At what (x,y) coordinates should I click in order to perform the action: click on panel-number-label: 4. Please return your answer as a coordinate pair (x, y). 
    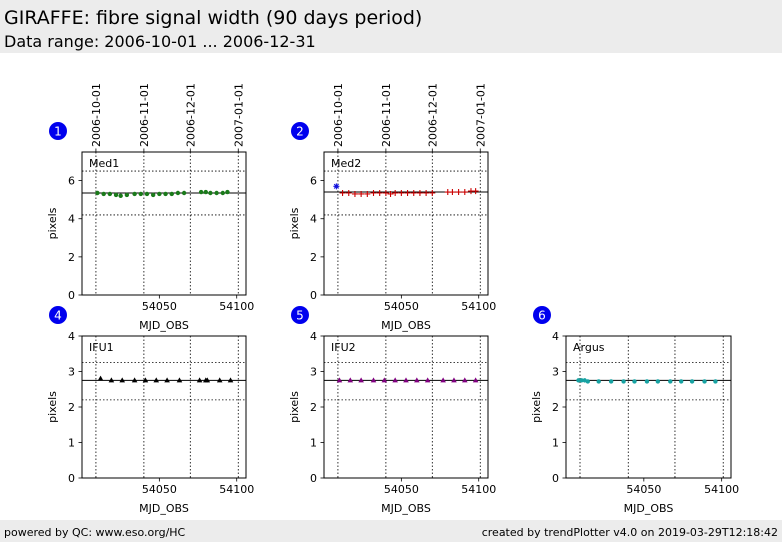
    Looking at the image, I should click on (58, 316).